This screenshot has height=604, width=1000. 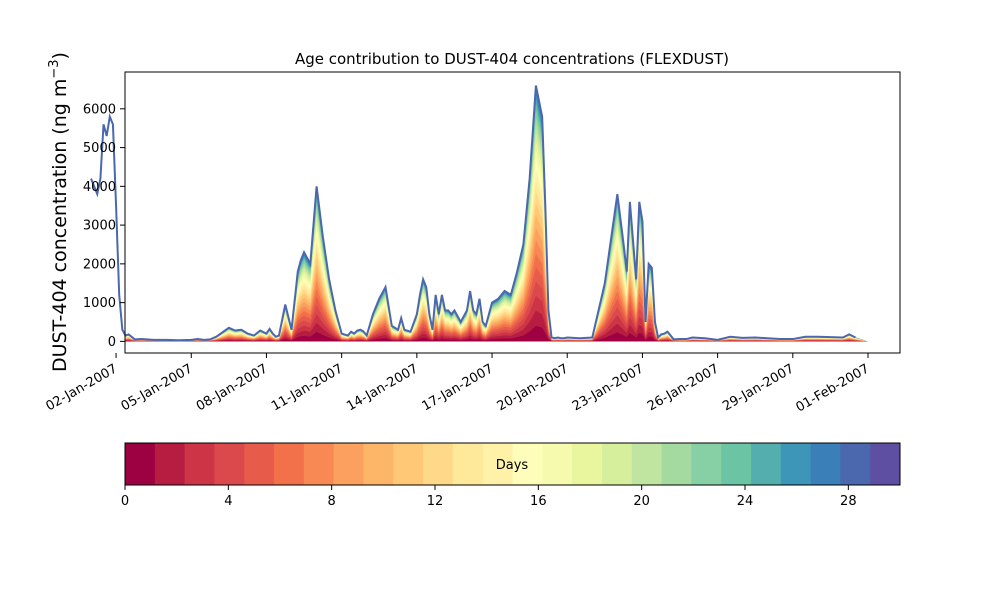 What do you see at coordinates (608, 387) in the screenshot?
I see `x-tick-label: 23-Jan-2007` at bounding box center [608, 387].